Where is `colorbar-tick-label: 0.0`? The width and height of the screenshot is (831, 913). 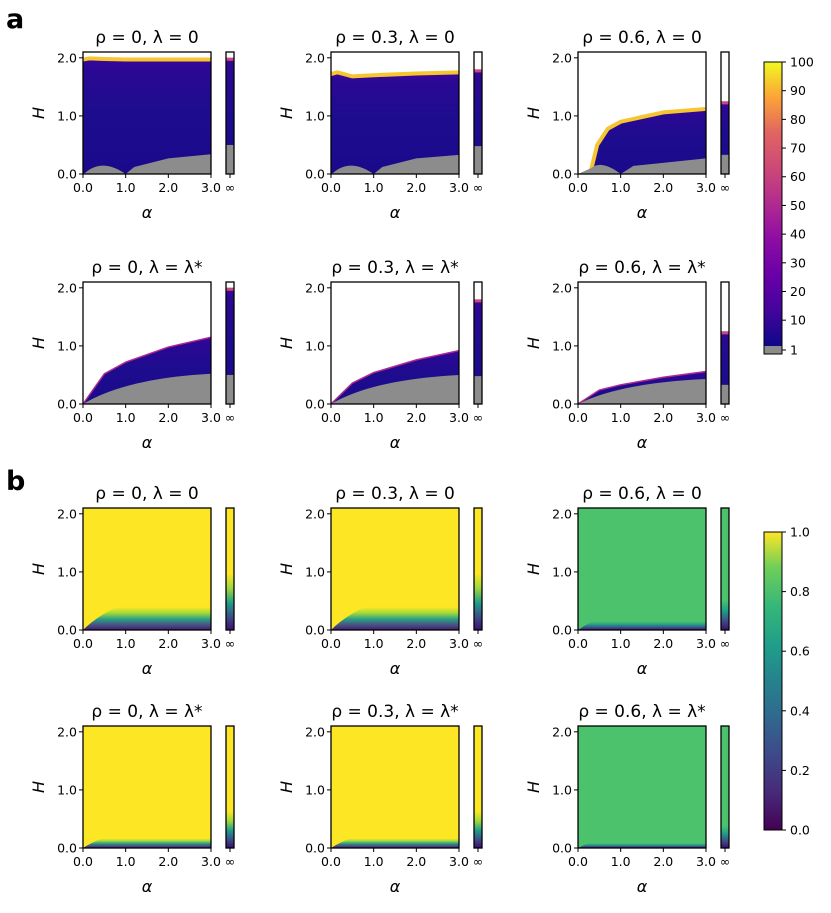
colorbar-tick-label: 0.0 is located at coordinates (800, 830).